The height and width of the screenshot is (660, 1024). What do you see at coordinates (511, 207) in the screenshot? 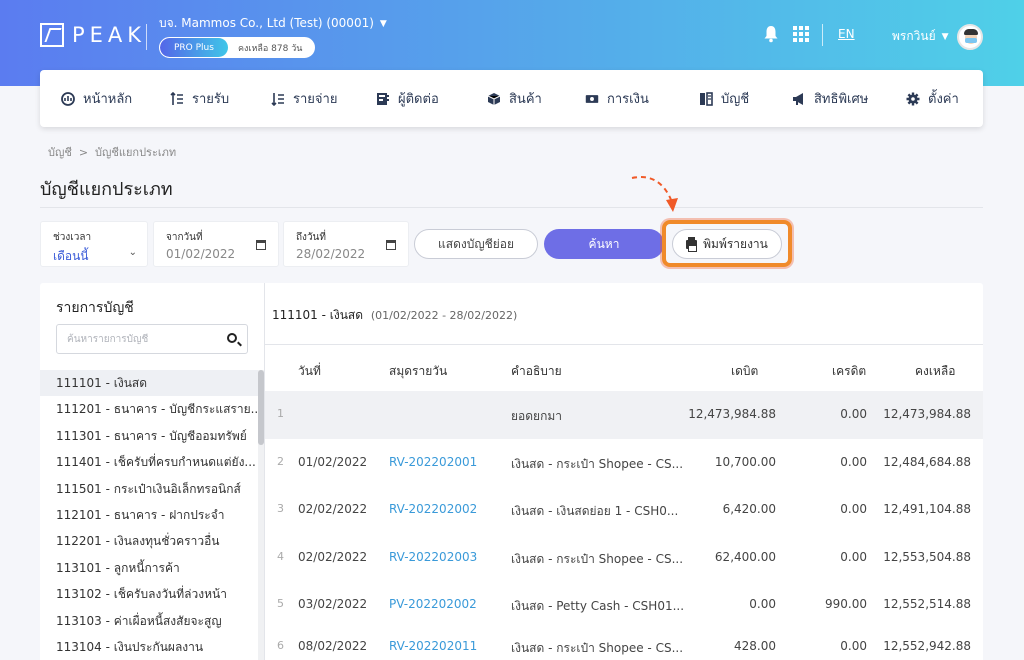
I see `title-divider` at bounding box center [511, 207].